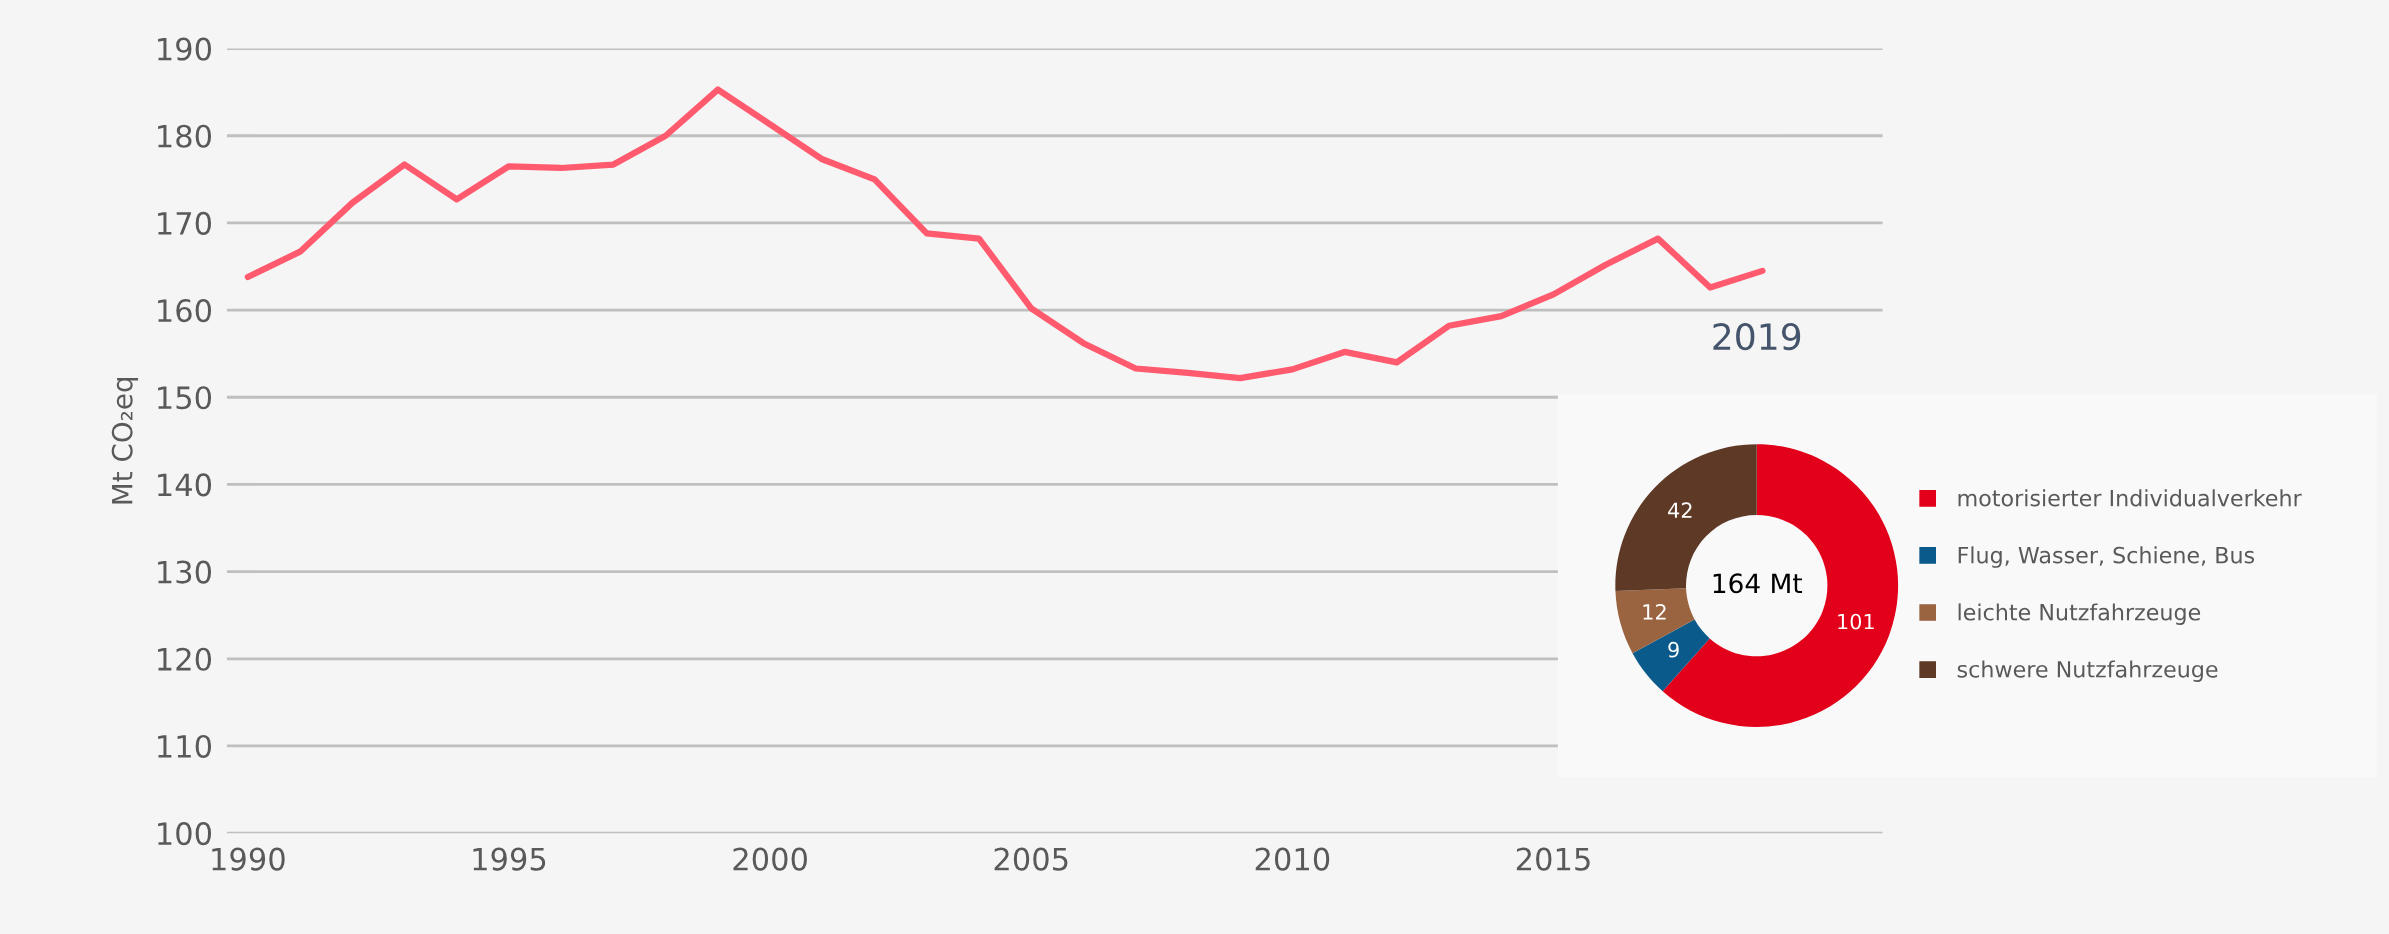 The width and height of the screenshot is (2389, 934). What do you see at coordinates (185, 834) in the screenshot?
I see `y-tick-label: 100` at bounding box center [185, 834].